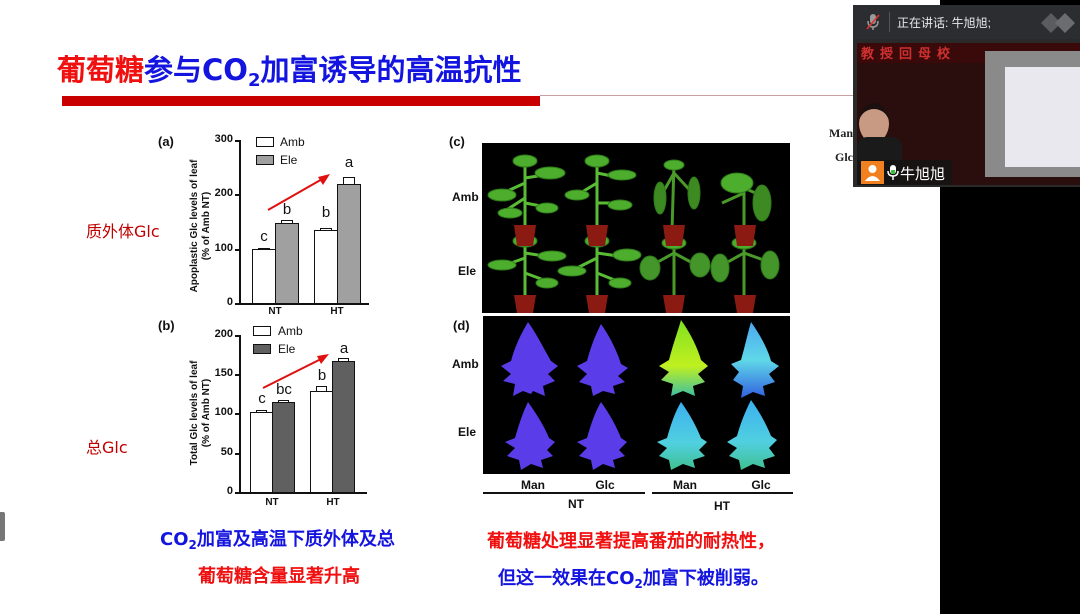  I want to click on caption-left-line1: CO2加富及高温下质外体及总, so click(277, 540).